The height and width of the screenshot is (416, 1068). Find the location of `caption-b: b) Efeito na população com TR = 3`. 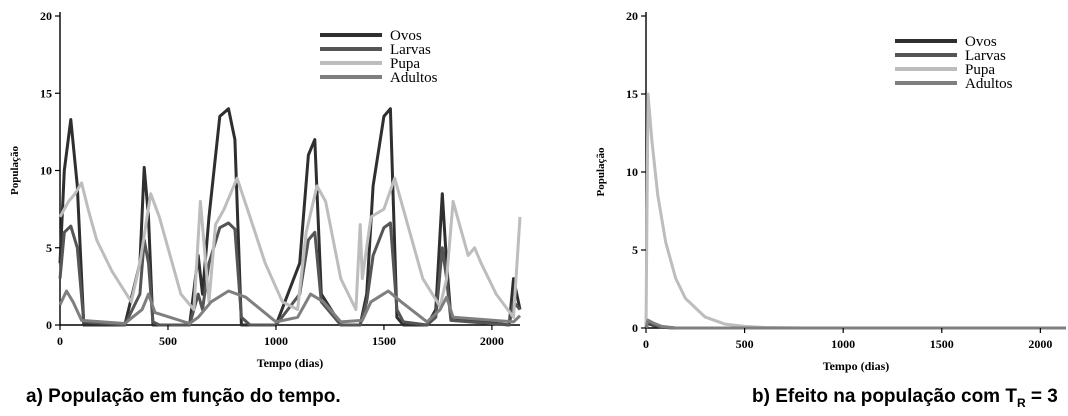

caption-b: b) Efeito na população com TR = 3 is located at coordinates (905, 398).